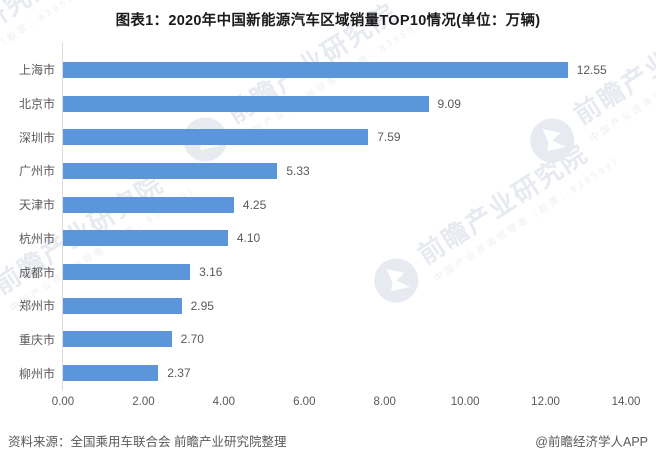 Image resolution: width=656 pixels, height=458 pixels. I want to click on bar-track: 9.09, so click(344, 103).